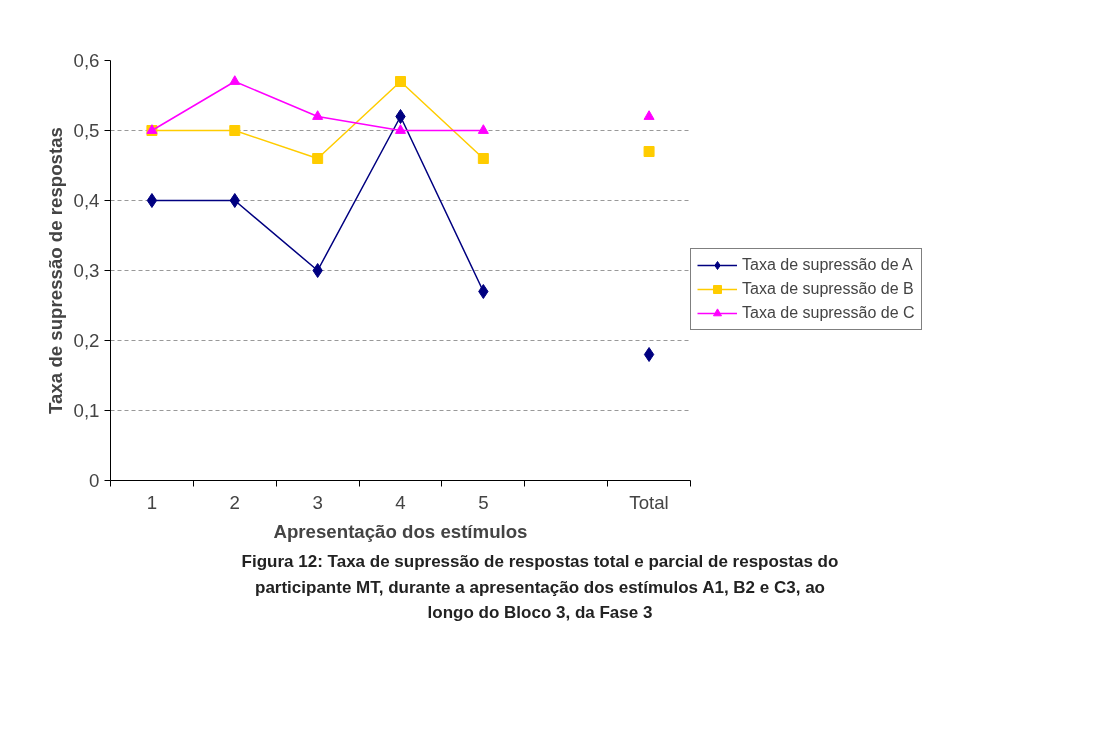 This screenshot has width=1109, height=743. What do you see at coordinates (234, 502) in the screenshot?
I see `x-tick-label: 2` at bounding box center [234, 502].